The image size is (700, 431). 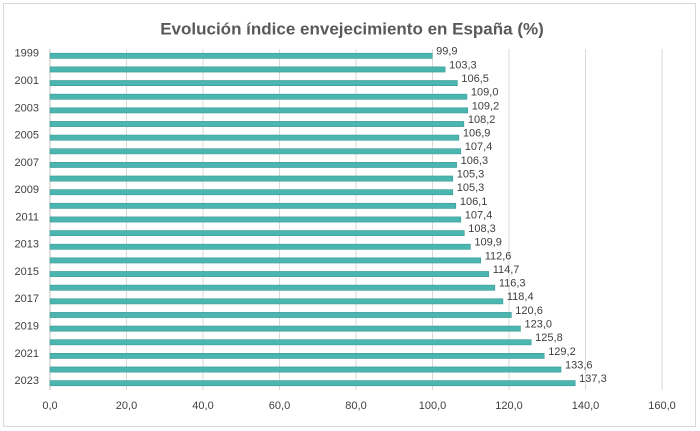 What do you see at coordinates (482, 120) in the screenshot?
I see `data-label: 108,2` at bounding box center [482, 120].